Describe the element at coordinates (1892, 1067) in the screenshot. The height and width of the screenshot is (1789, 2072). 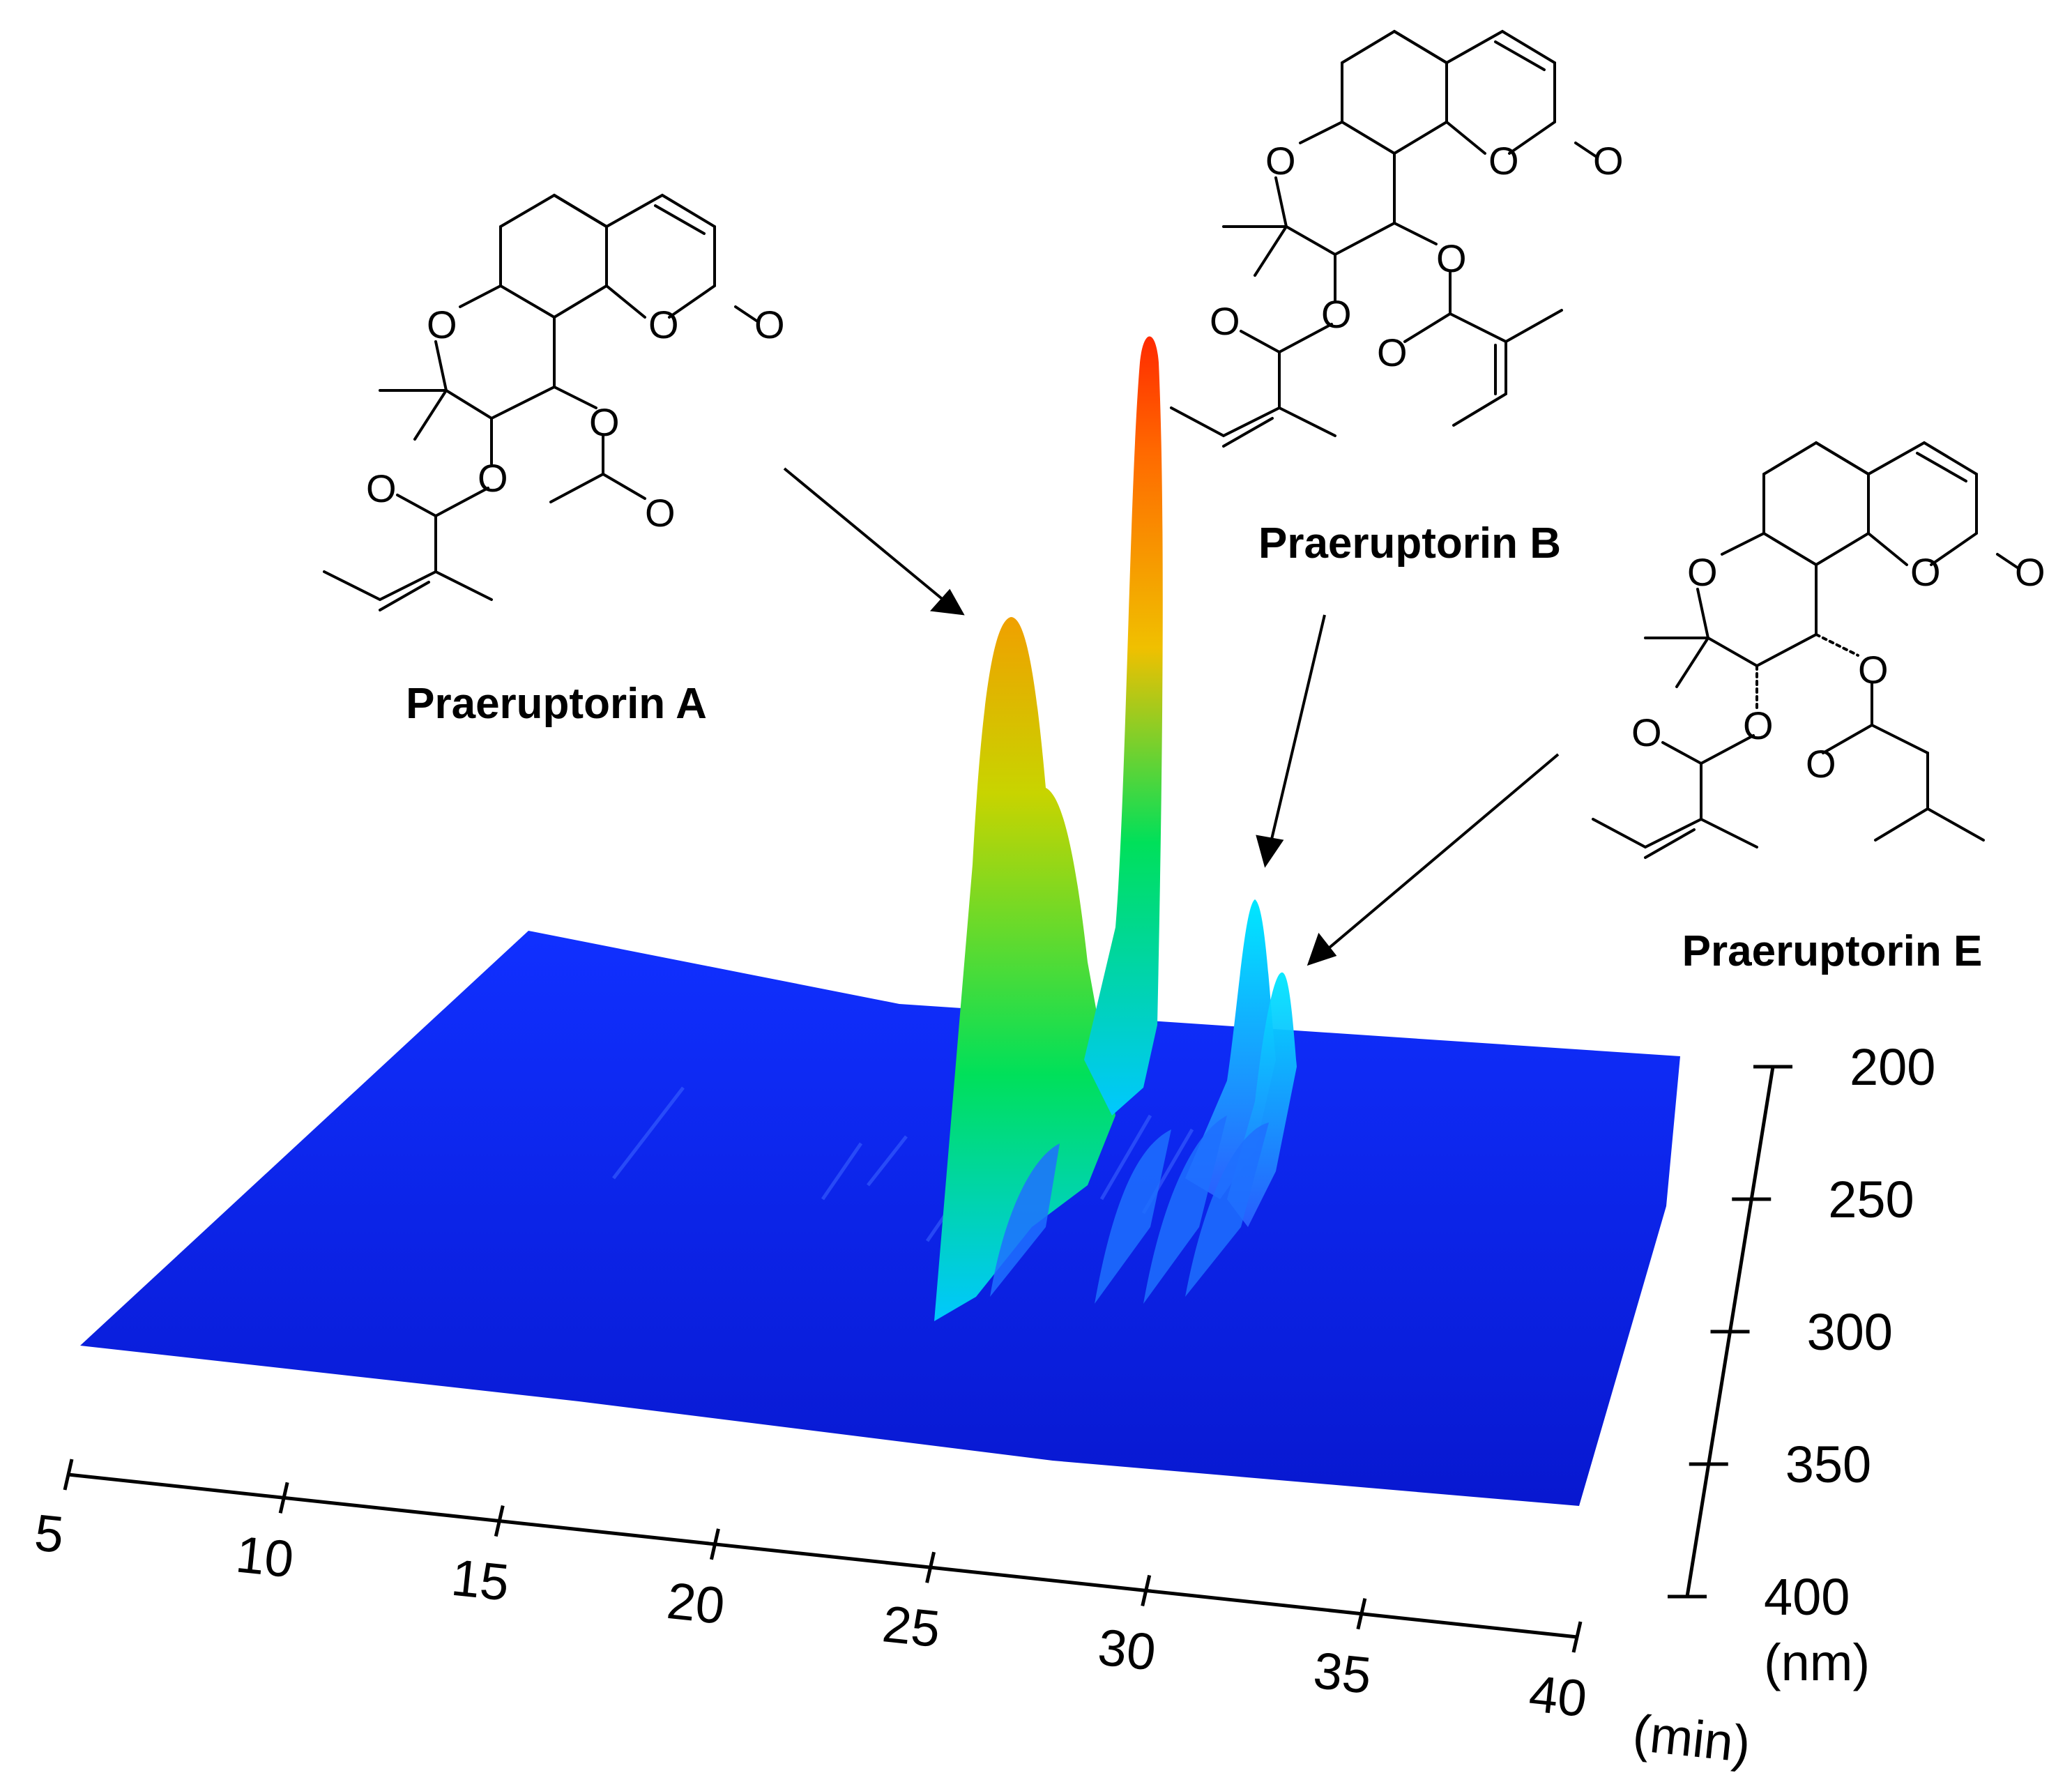
I see `wavelength-axis-tick-label: 200` at that location.